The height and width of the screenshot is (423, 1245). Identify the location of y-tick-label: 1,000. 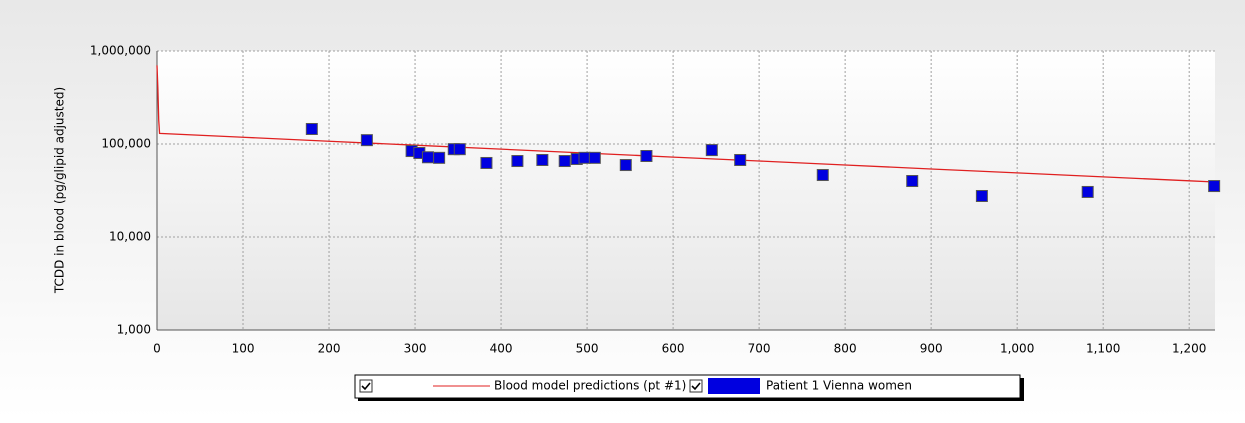
(134, 330).